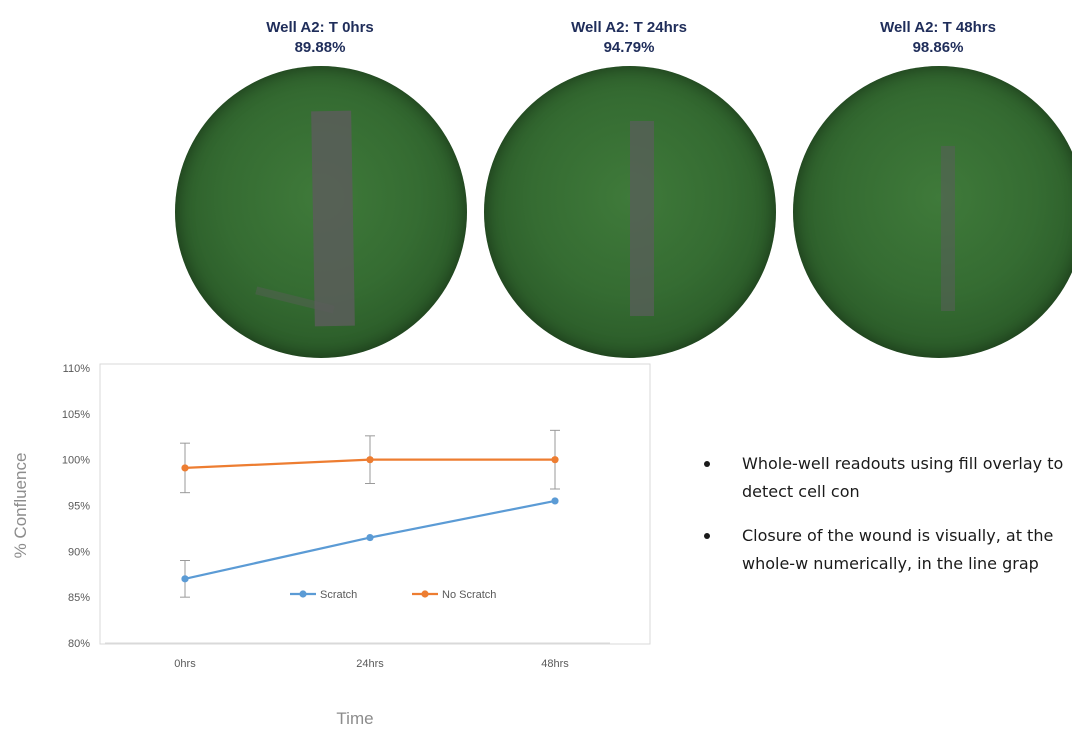 This screenshot has height=734, width=1072. What do you see at coordinates (338, 595) in the screenshot?
I see `legend-label: Scratch` at bounding box center [338, 595].